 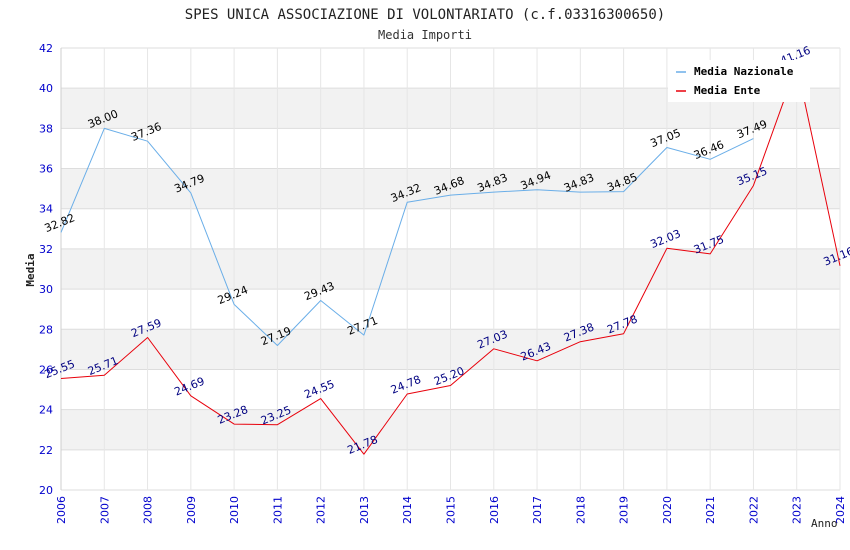 What do you see at coordinates (46, 329) in the screenshot?
I see `y-tick-label: 28` at bounding box center [46, 329].